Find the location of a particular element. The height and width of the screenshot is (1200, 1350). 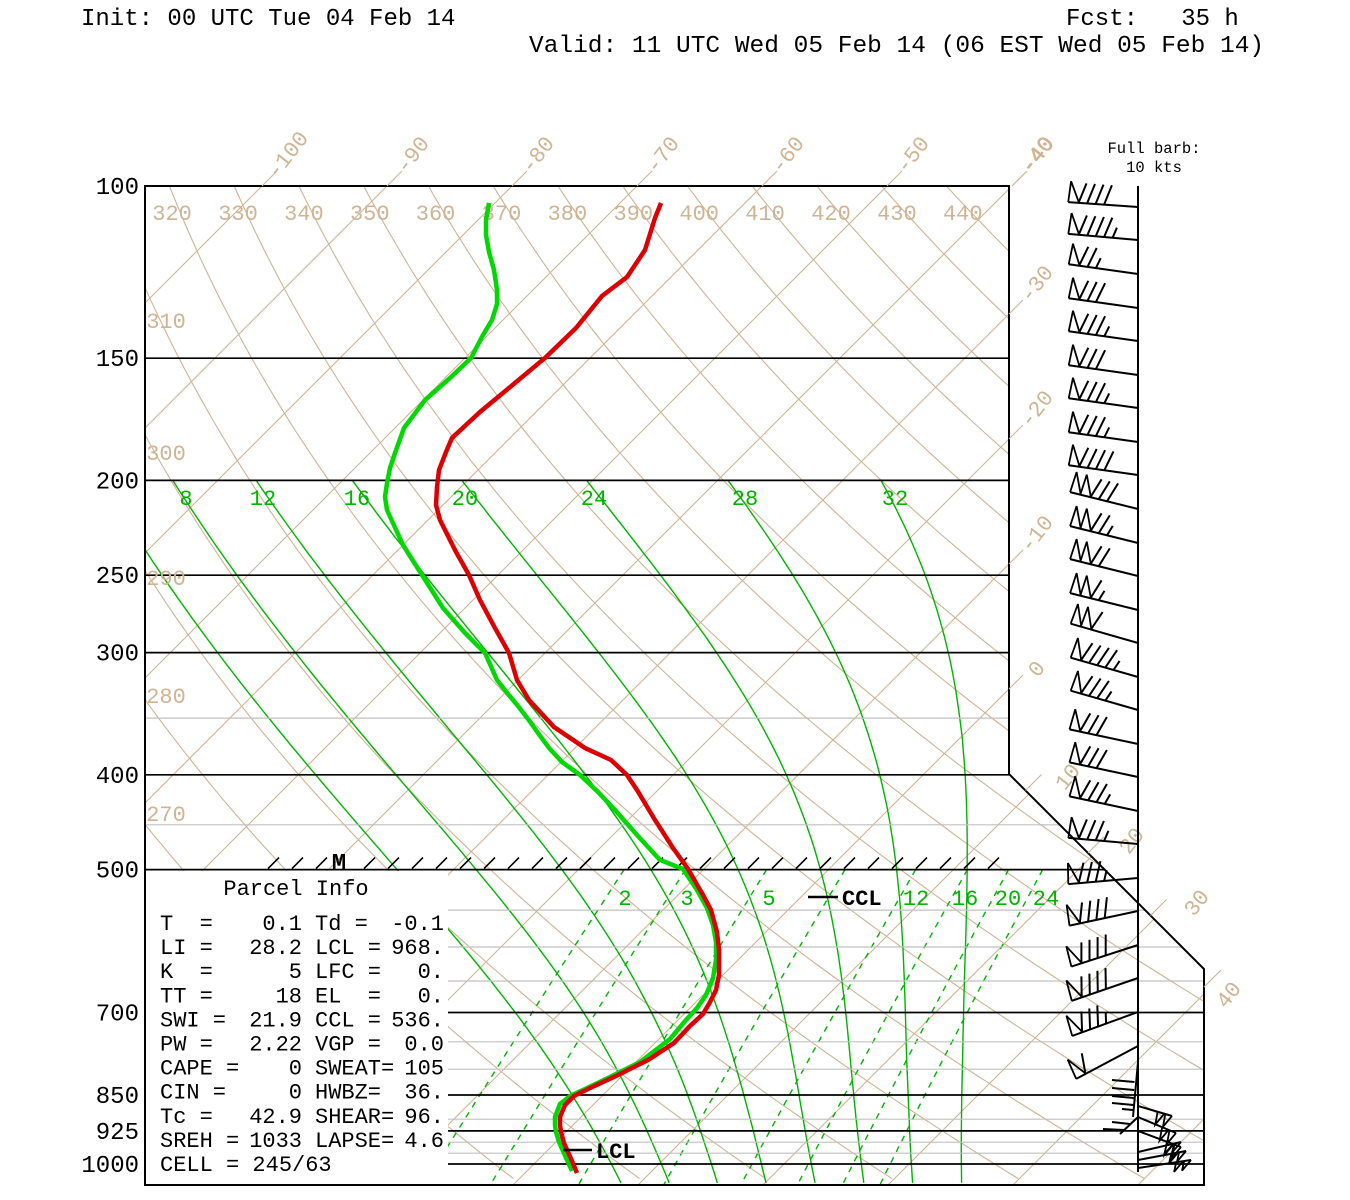

svg-text: T = is located at coordinates (186, 924).